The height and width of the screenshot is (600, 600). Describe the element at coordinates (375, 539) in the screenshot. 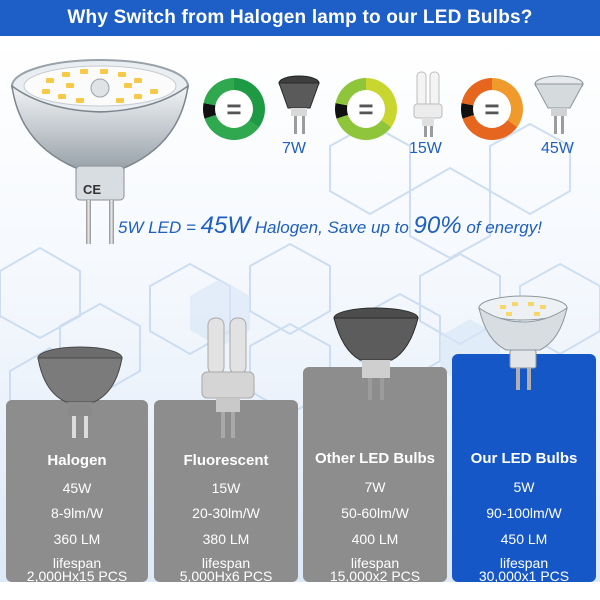

I see `card-lumens: 400 LM` at that location.